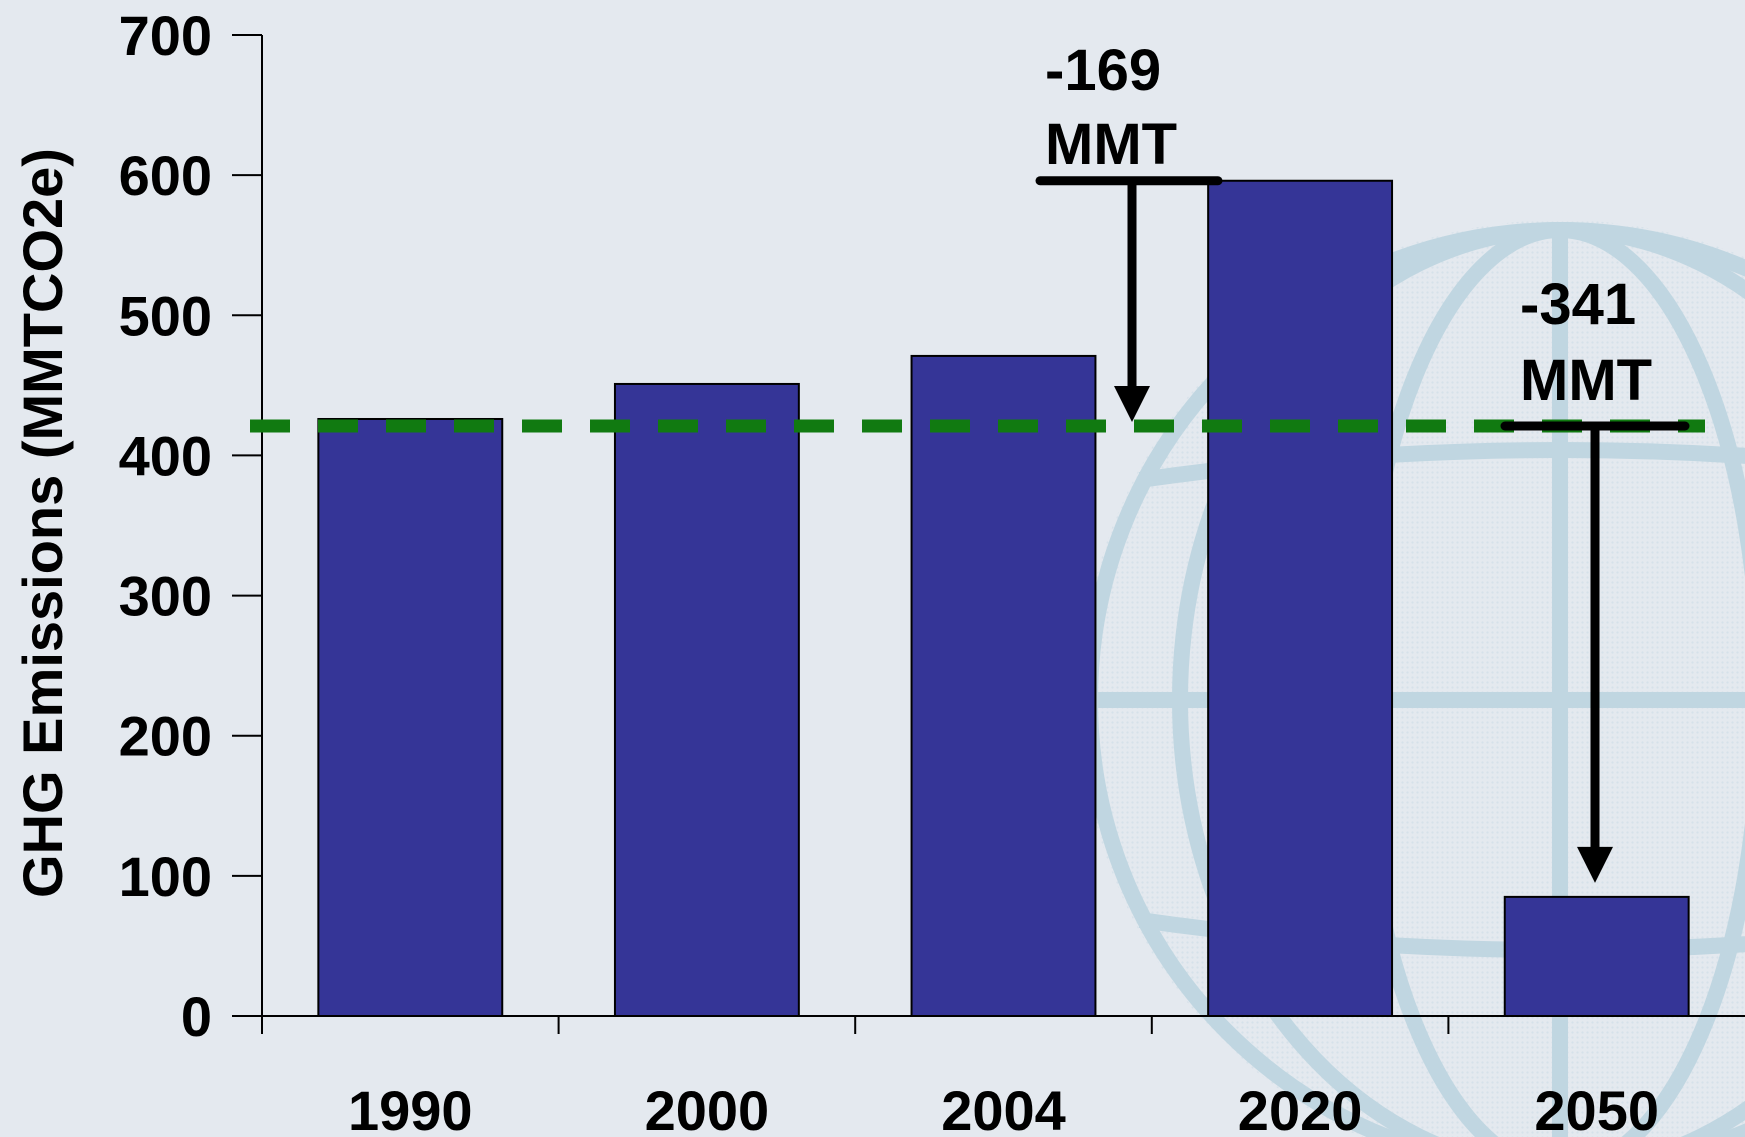 The width and height of the screenshot is (1745, 1137). What do you see at coordinates (42, 523) in the screenshot?
I see `y-axis-title: GHG Emissions (MMTCO2e)` at bounding box center [42, 523].